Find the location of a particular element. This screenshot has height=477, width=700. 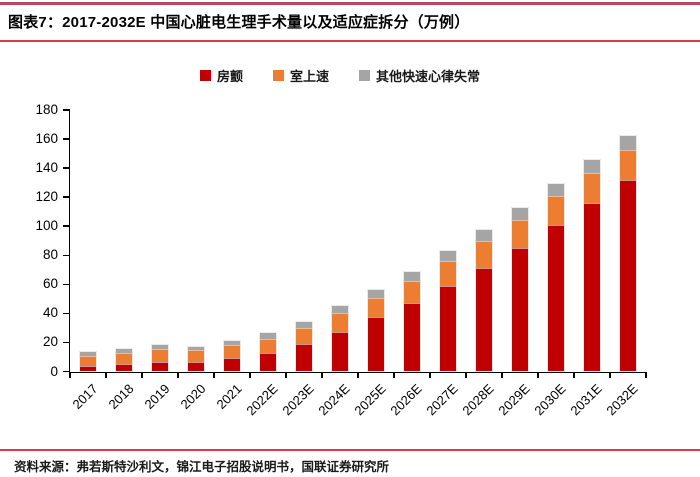

legend-label: 其他快速心律失常 is located at coordinates (428, 76).